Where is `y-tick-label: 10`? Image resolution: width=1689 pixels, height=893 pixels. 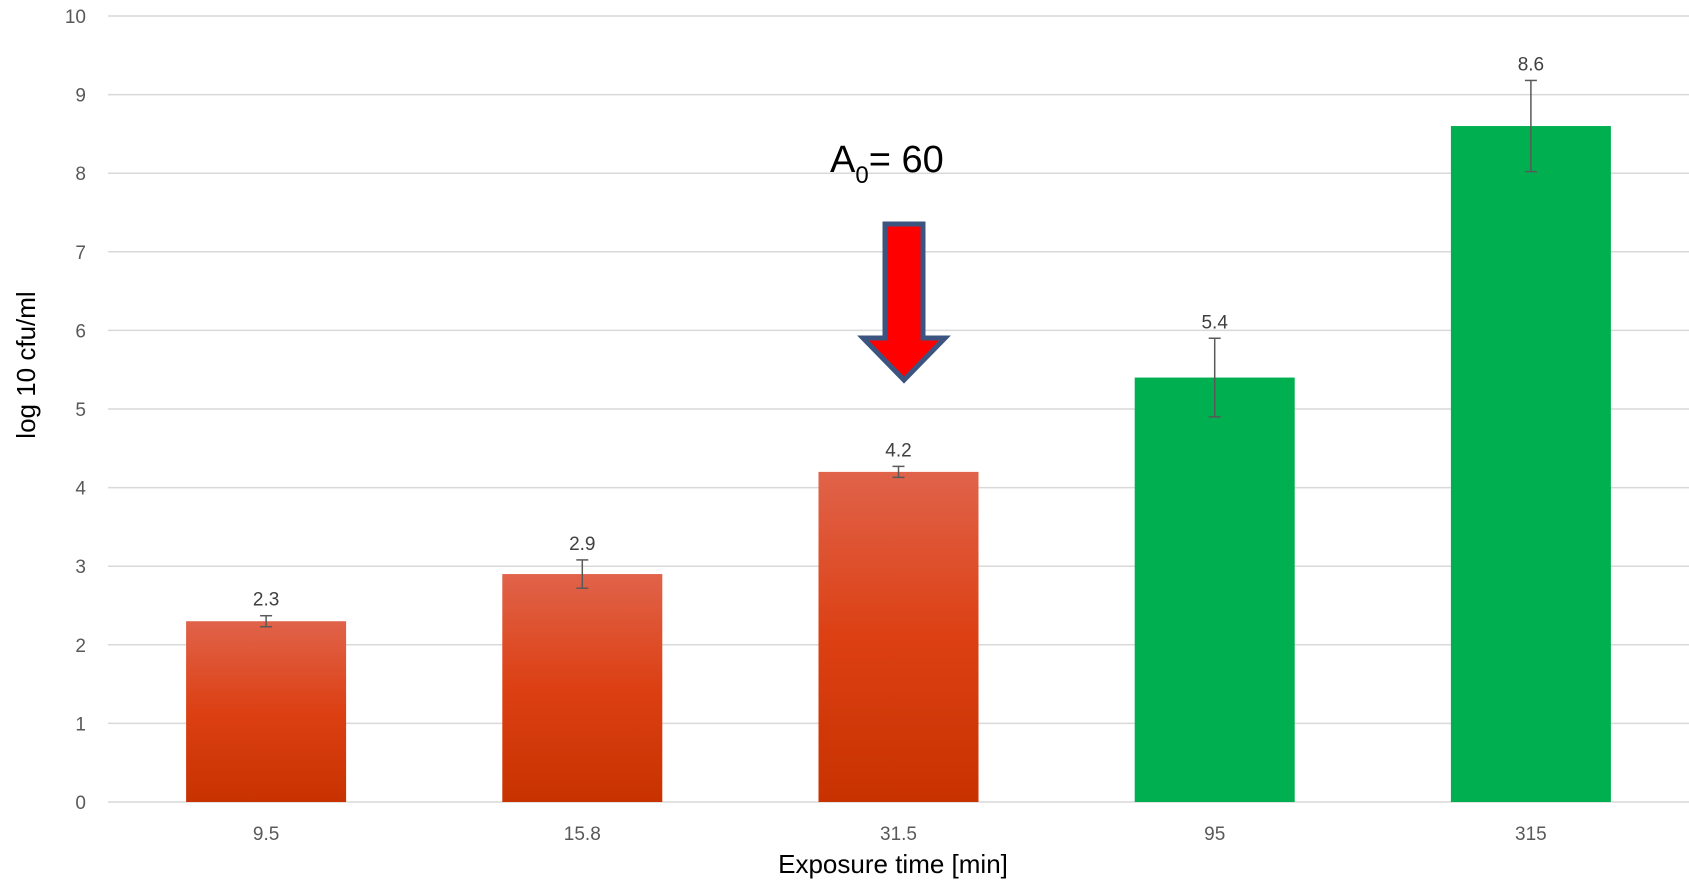
y-tick-label: 10 is located at coordinates (75, 17).